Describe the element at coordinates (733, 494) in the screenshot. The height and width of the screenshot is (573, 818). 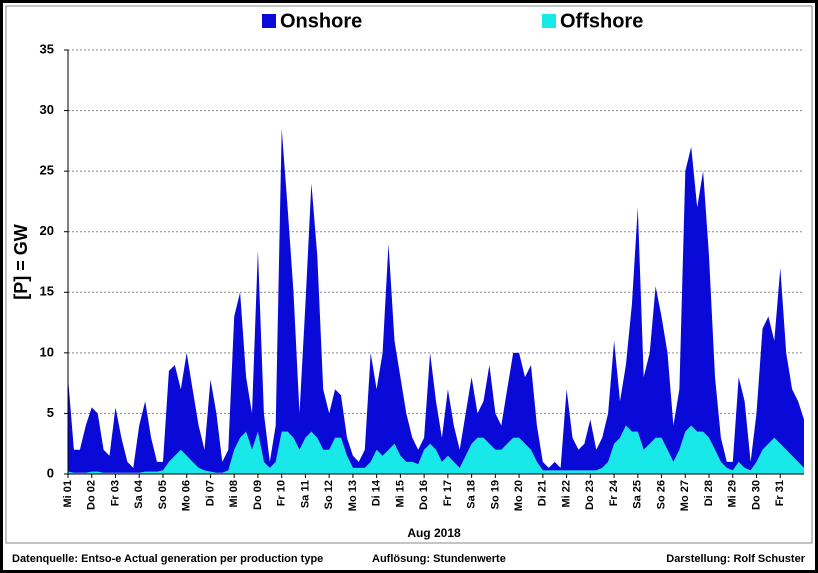
I see `x-tick-label: Mi 29` at that location.